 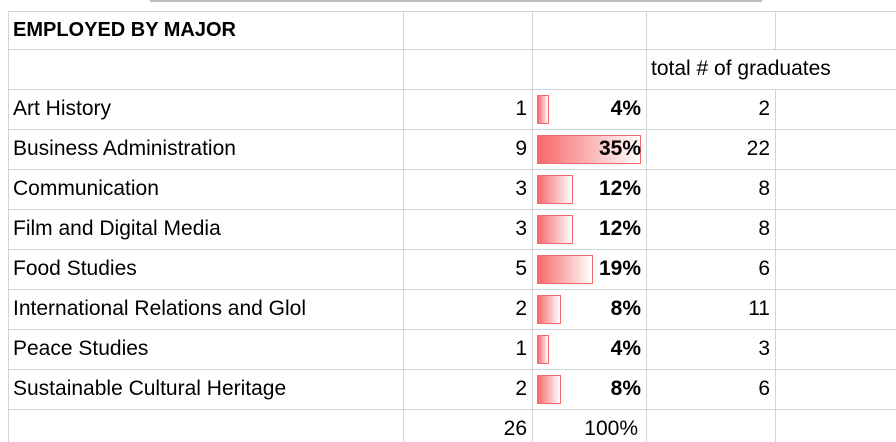 What do you see at coordinates (764, 108) in the screenshot?
I see `total: 2` at bounding box center [764, 108].